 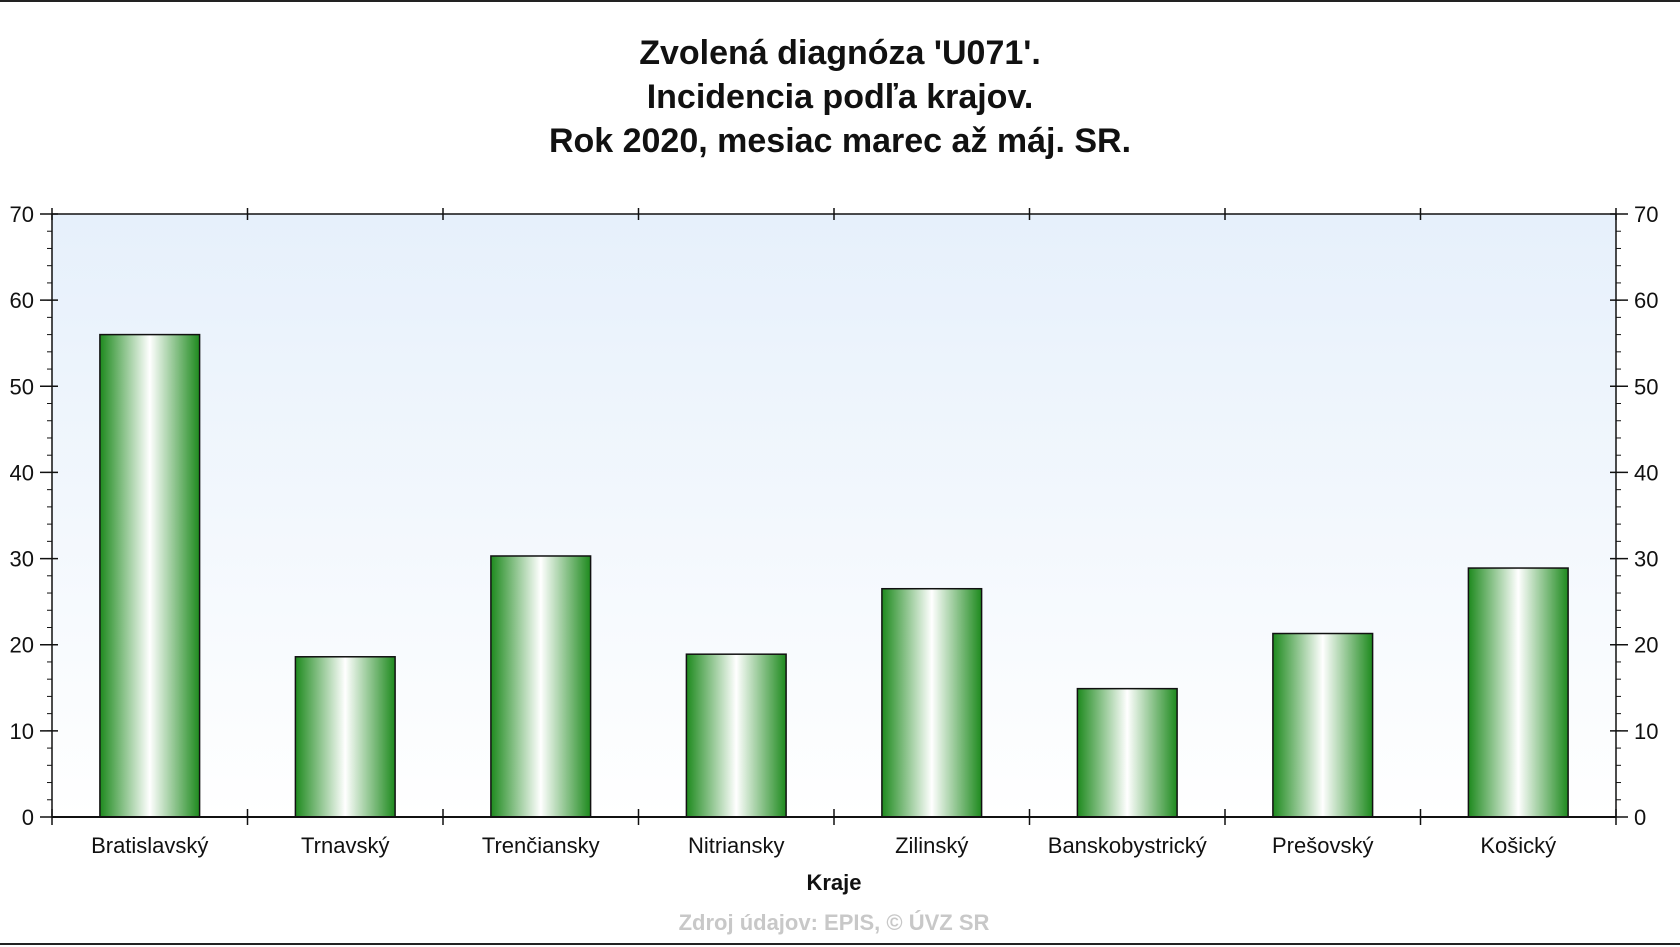 What do you see at coordinates (1646, 731) in the screenshot?
I see `y-tick-label-right-10: 10` at bounding box center [1646, 731].